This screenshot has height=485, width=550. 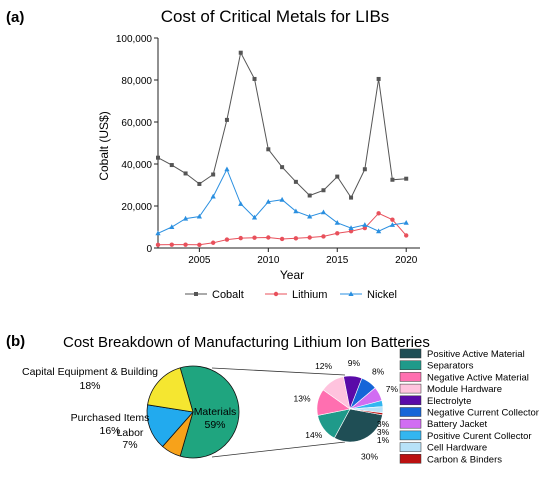 What do you see at coordinates (15, 341) in the screenshot?
I see `panel-b-label: (b)` at bounding box center [15, 341].